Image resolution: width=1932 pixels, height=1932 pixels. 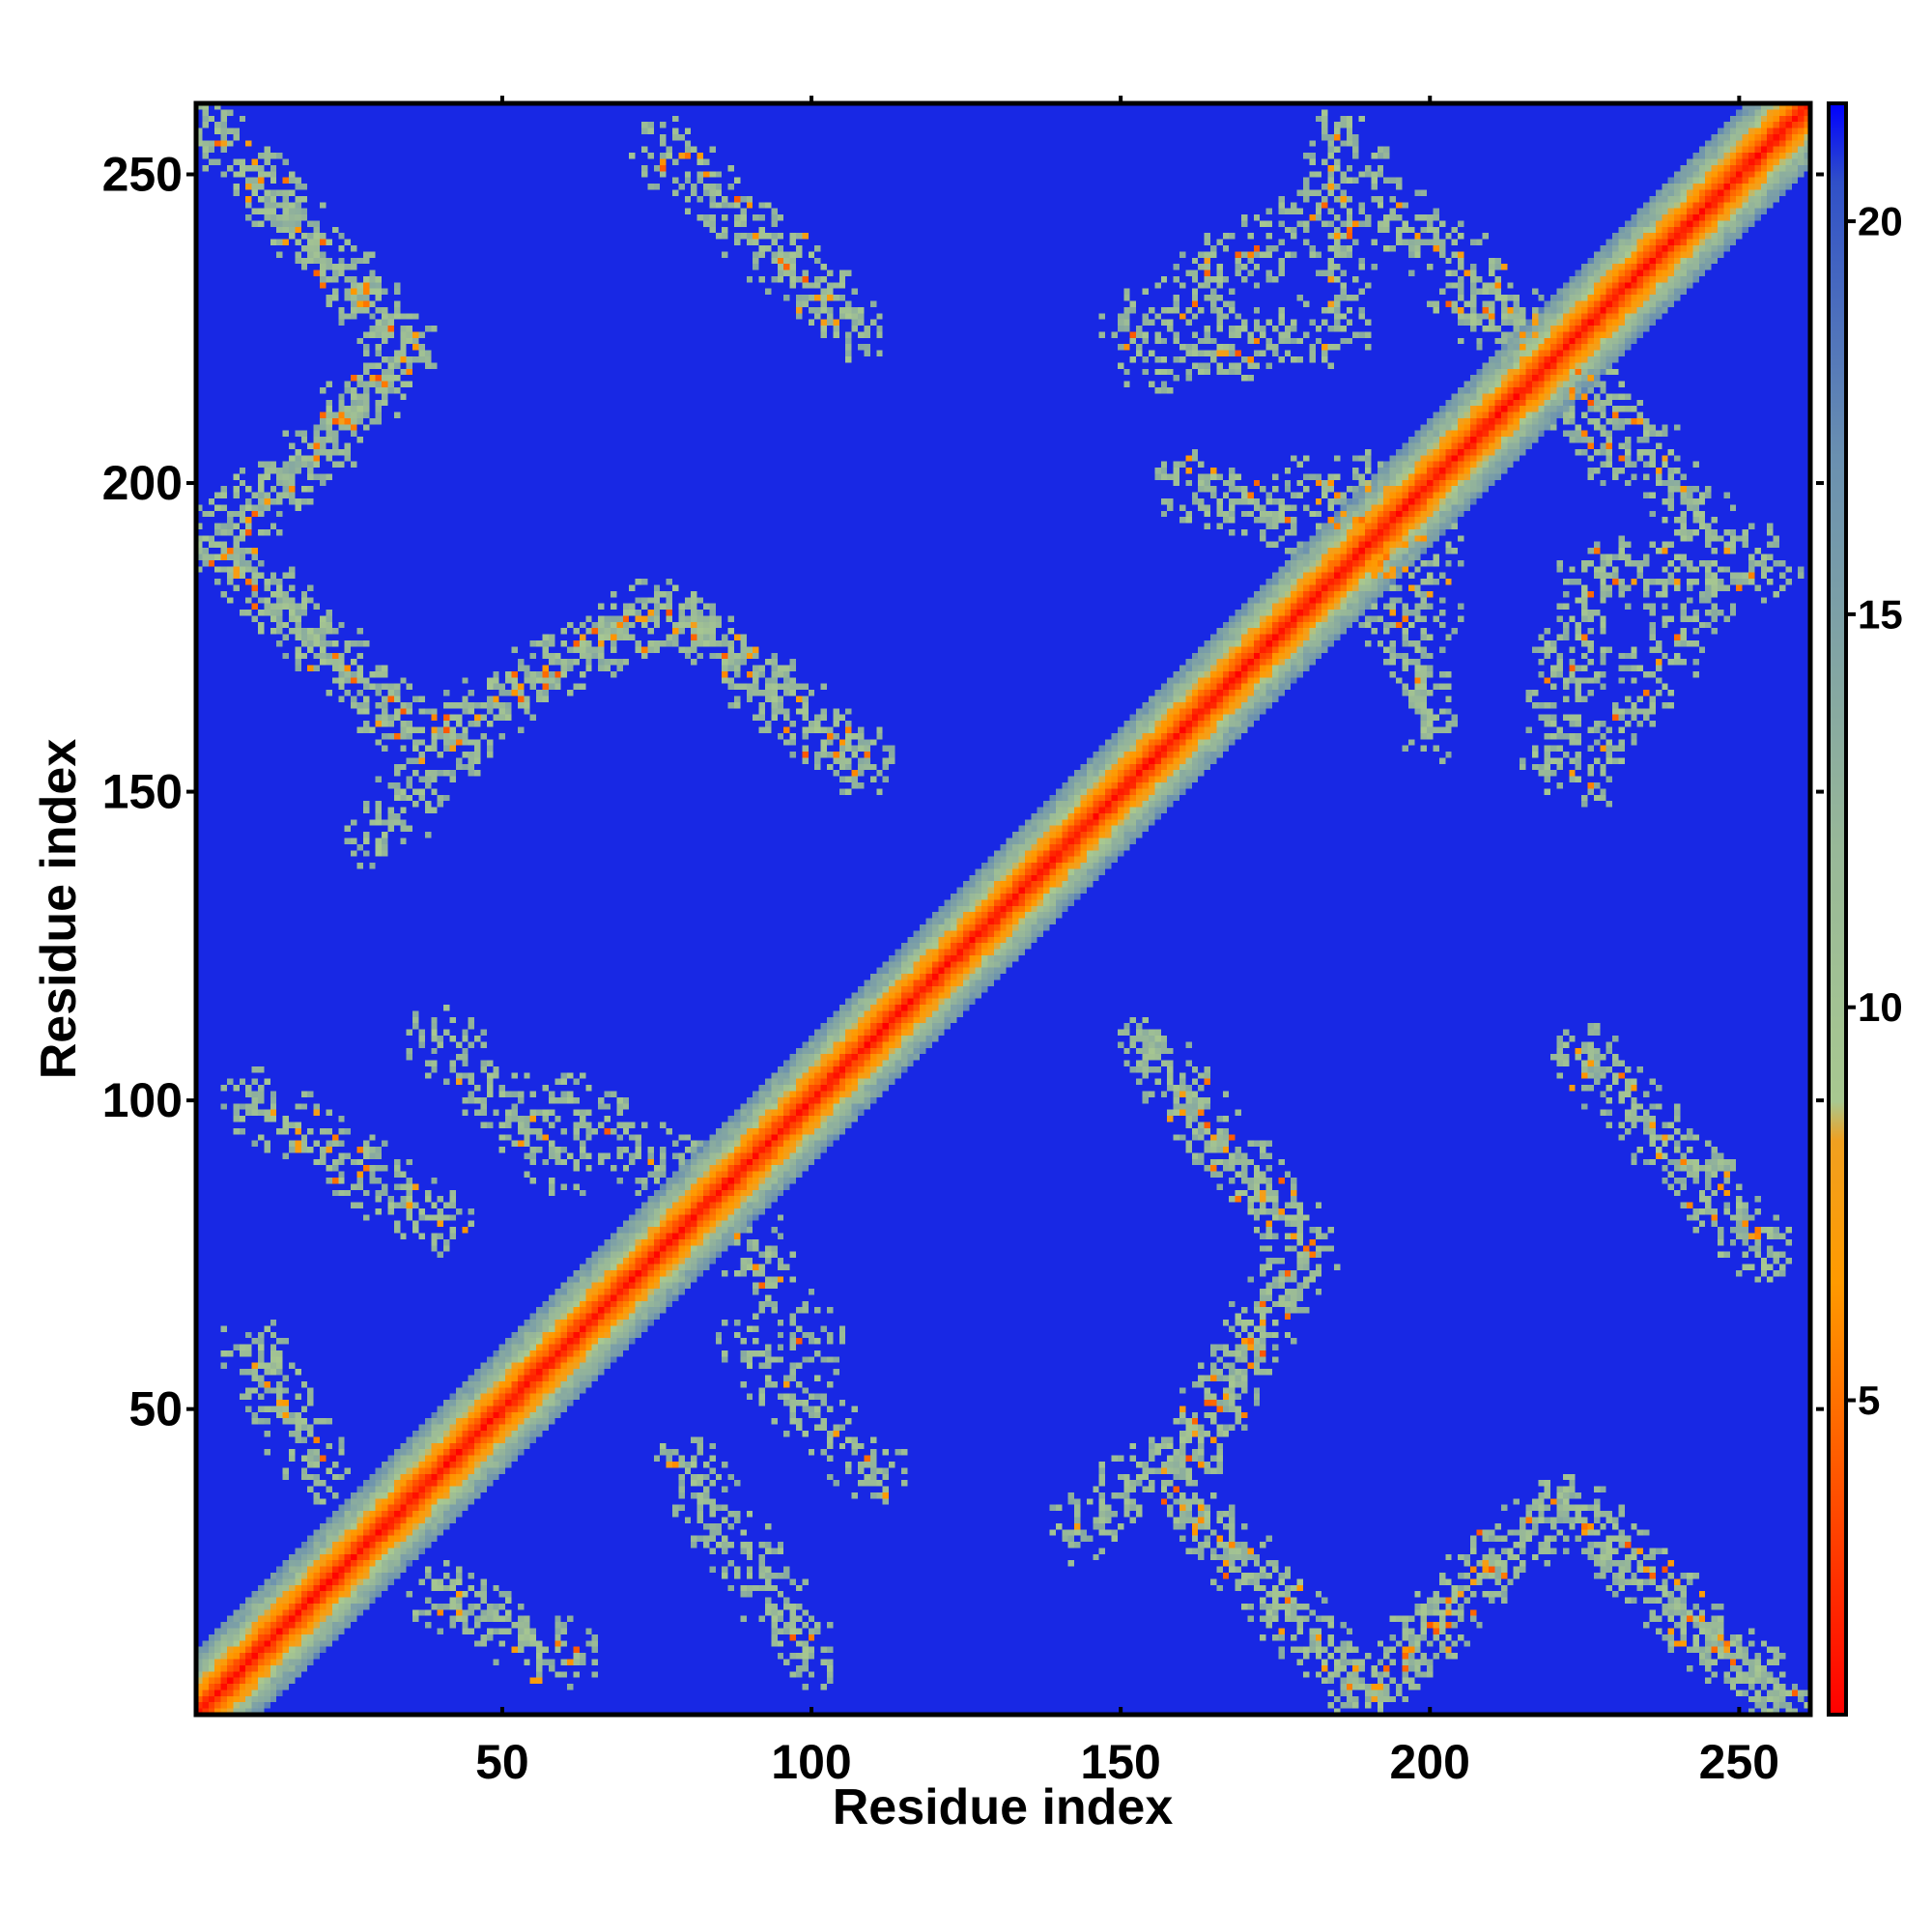 I want to click on x-tick-label: 50, so click(x=502, y=1762).